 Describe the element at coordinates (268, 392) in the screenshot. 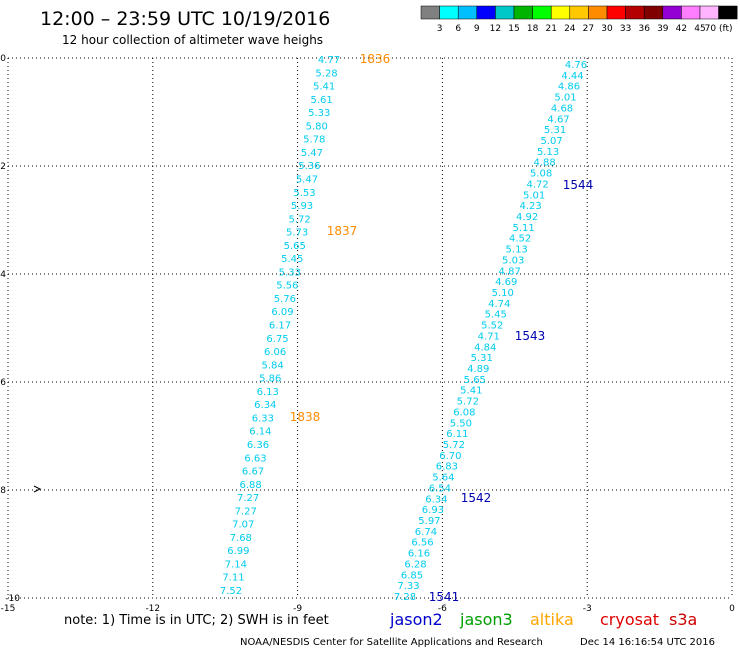

I see `swh-value-label: 6.13` at that location.